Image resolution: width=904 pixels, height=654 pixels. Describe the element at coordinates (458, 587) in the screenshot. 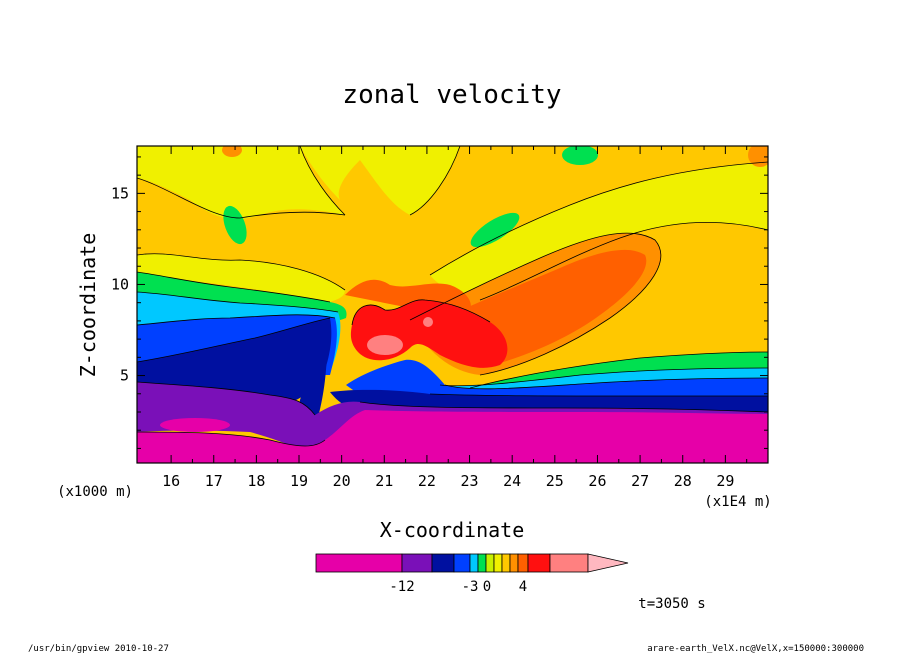

I see `colorbar-tick-labels: -12 -3 0 4` at that location.